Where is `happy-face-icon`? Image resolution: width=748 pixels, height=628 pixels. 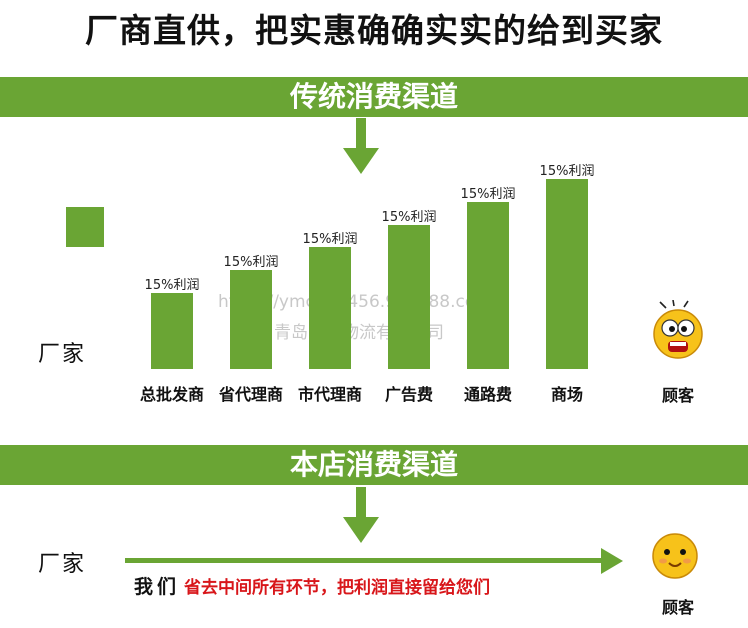
happy-face-icon is located at coordinates (675, 556).